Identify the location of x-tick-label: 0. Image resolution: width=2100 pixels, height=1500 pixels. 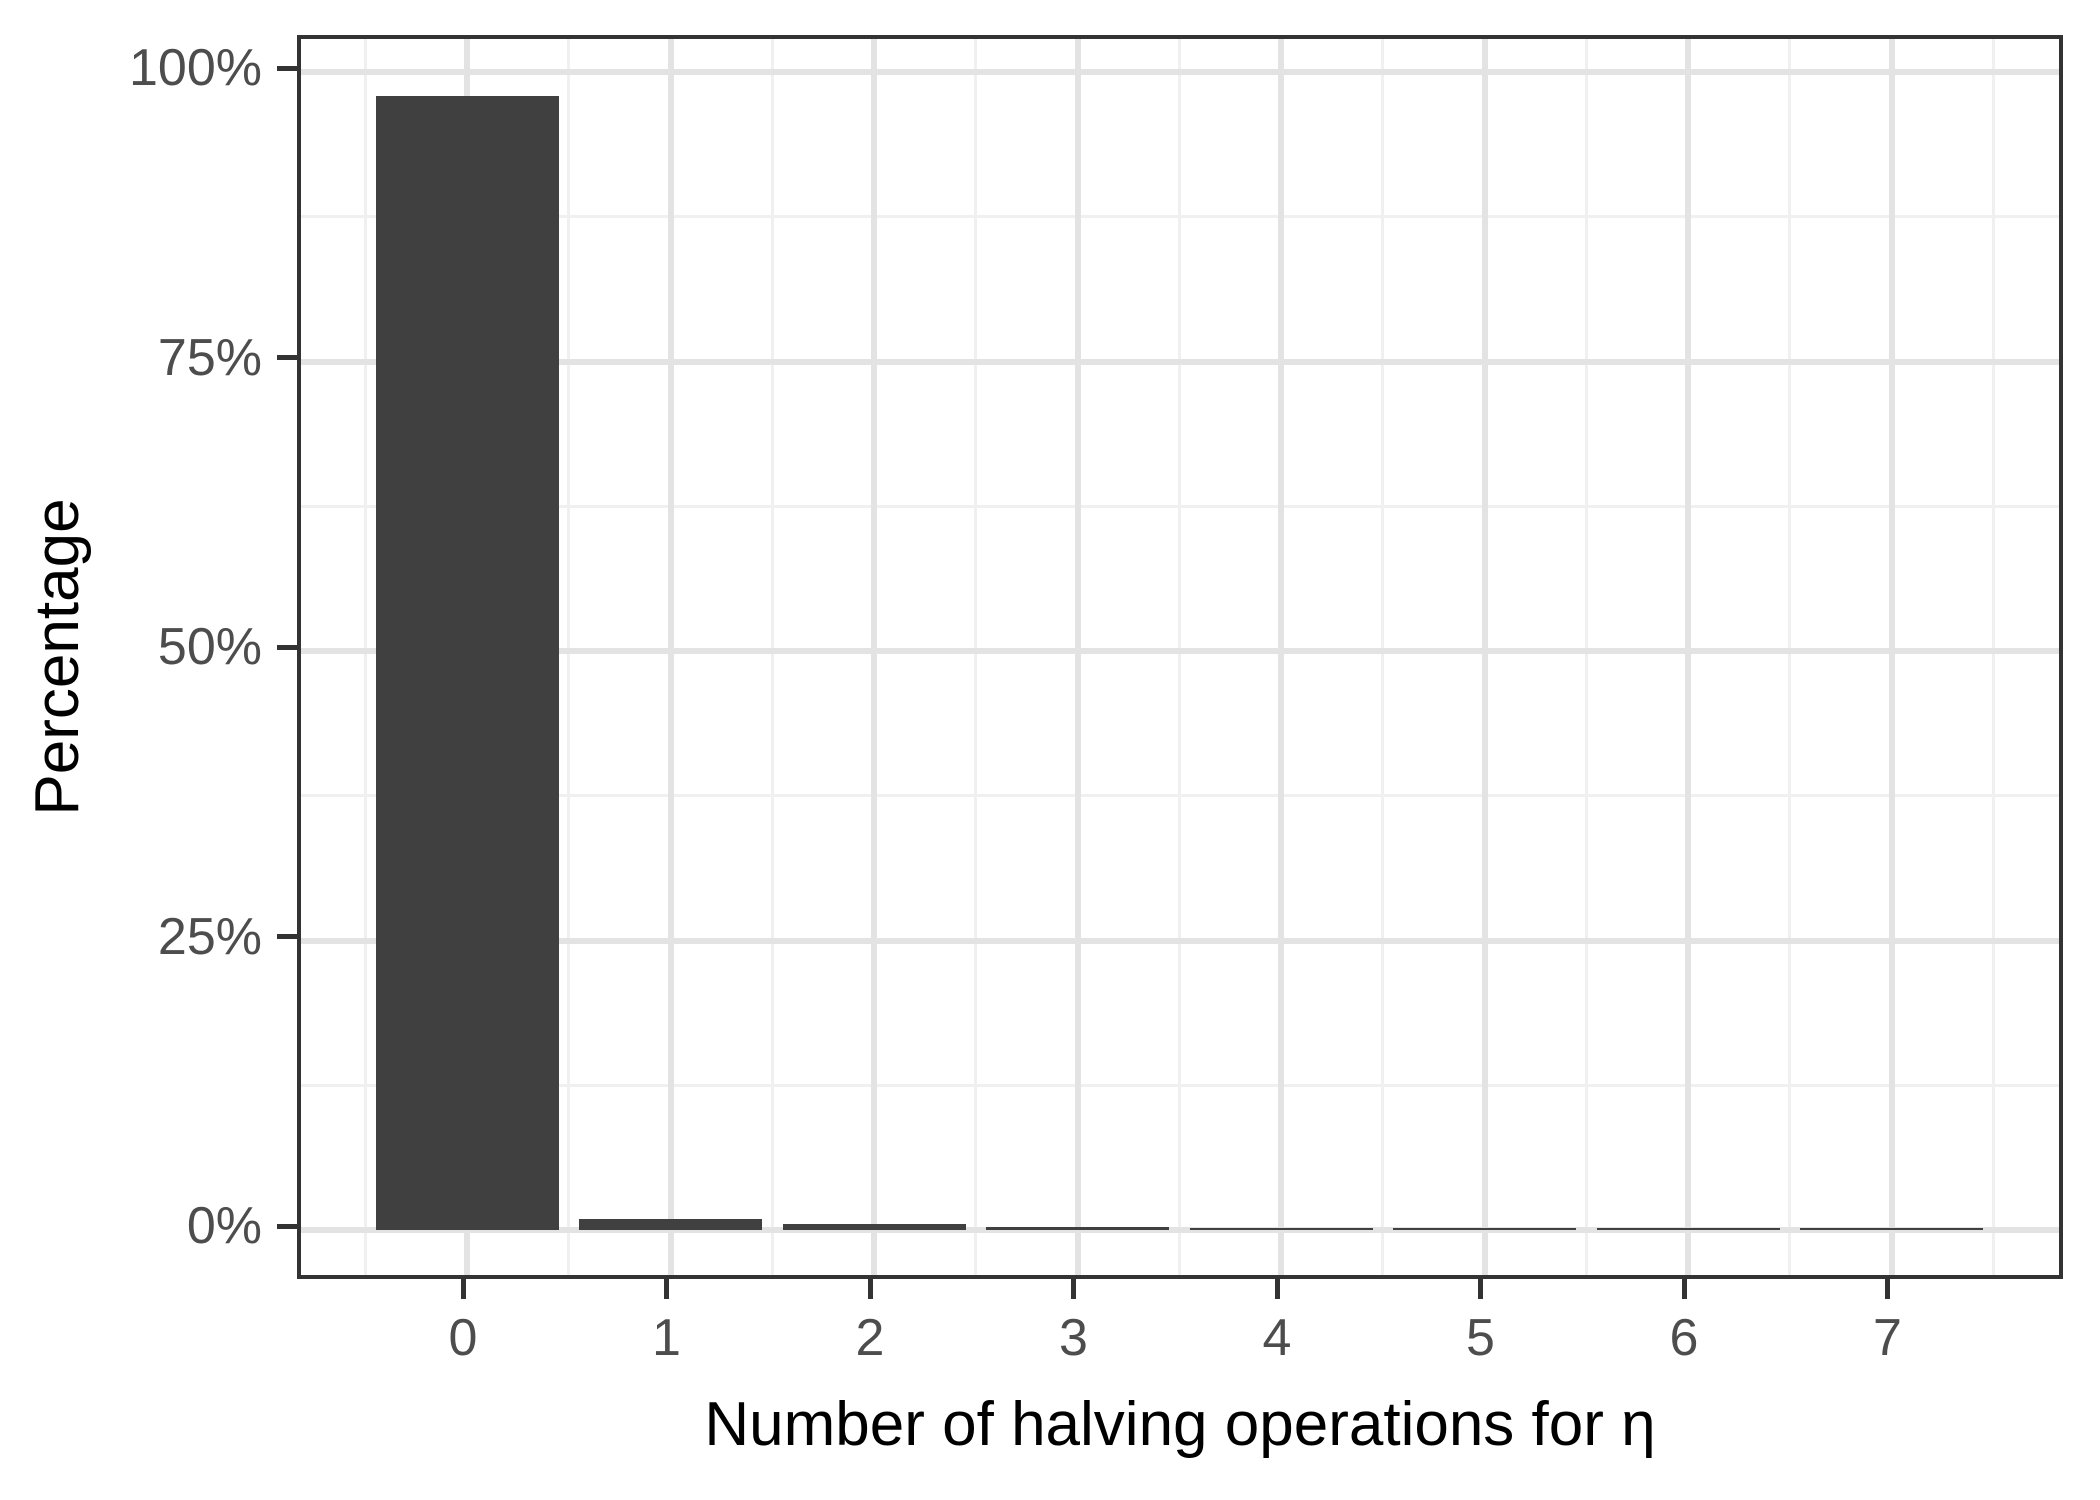
(463, 1338).